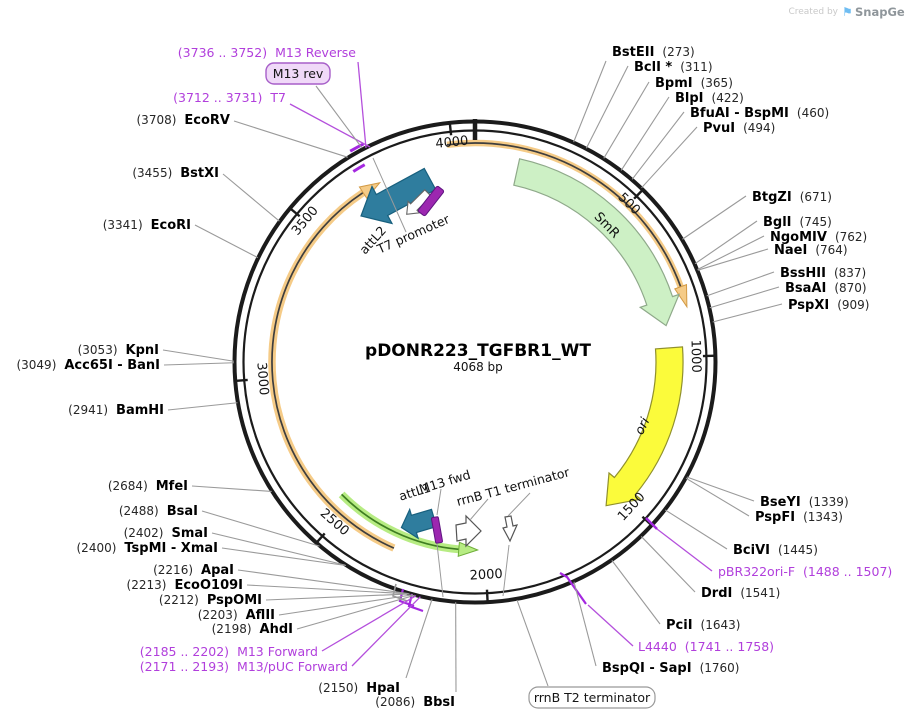 The image size is (905, 723). Describe the element at coordinates (339, 117) in the screenshot. I see `m13-rev-leader` at that location.